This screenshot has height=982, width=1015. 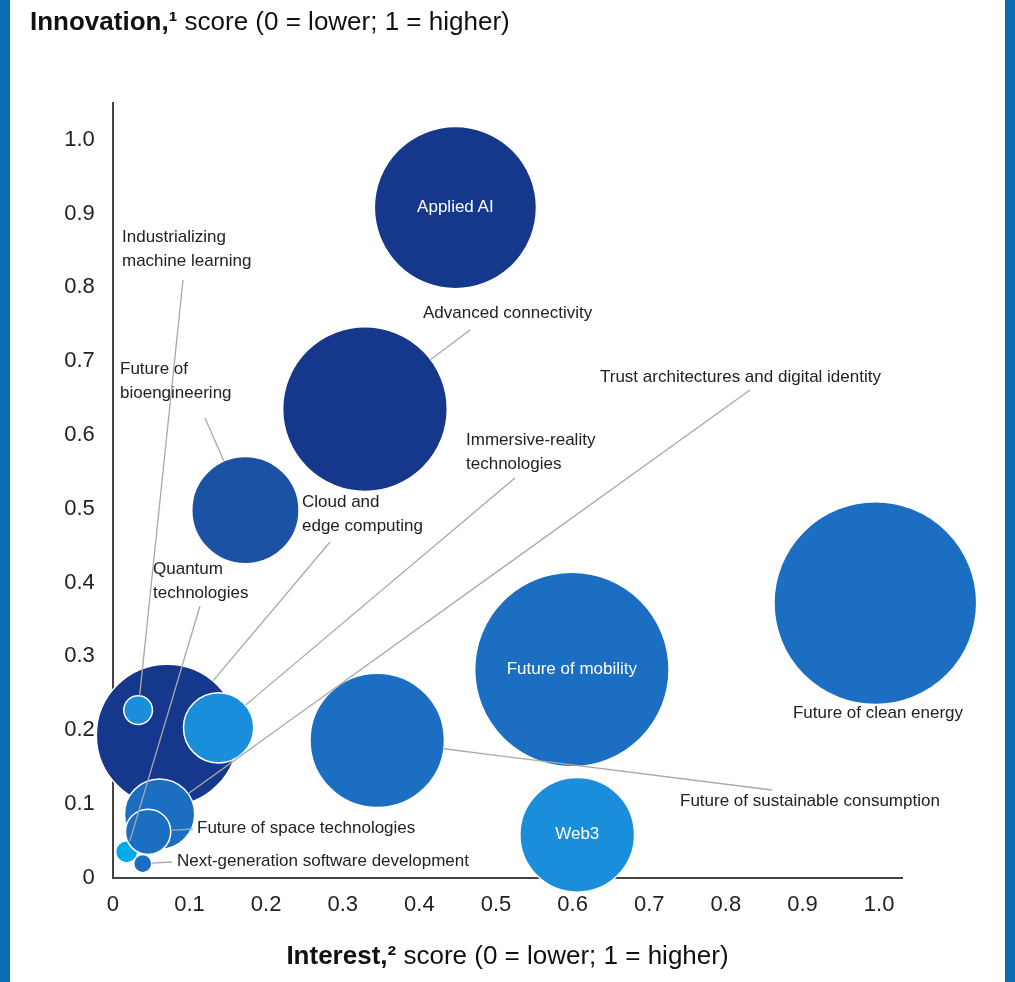 What do you see at coordinates (112, 903) in the screenshot?
I see `x-tick-label: 0` at bounding box center [112, 903].